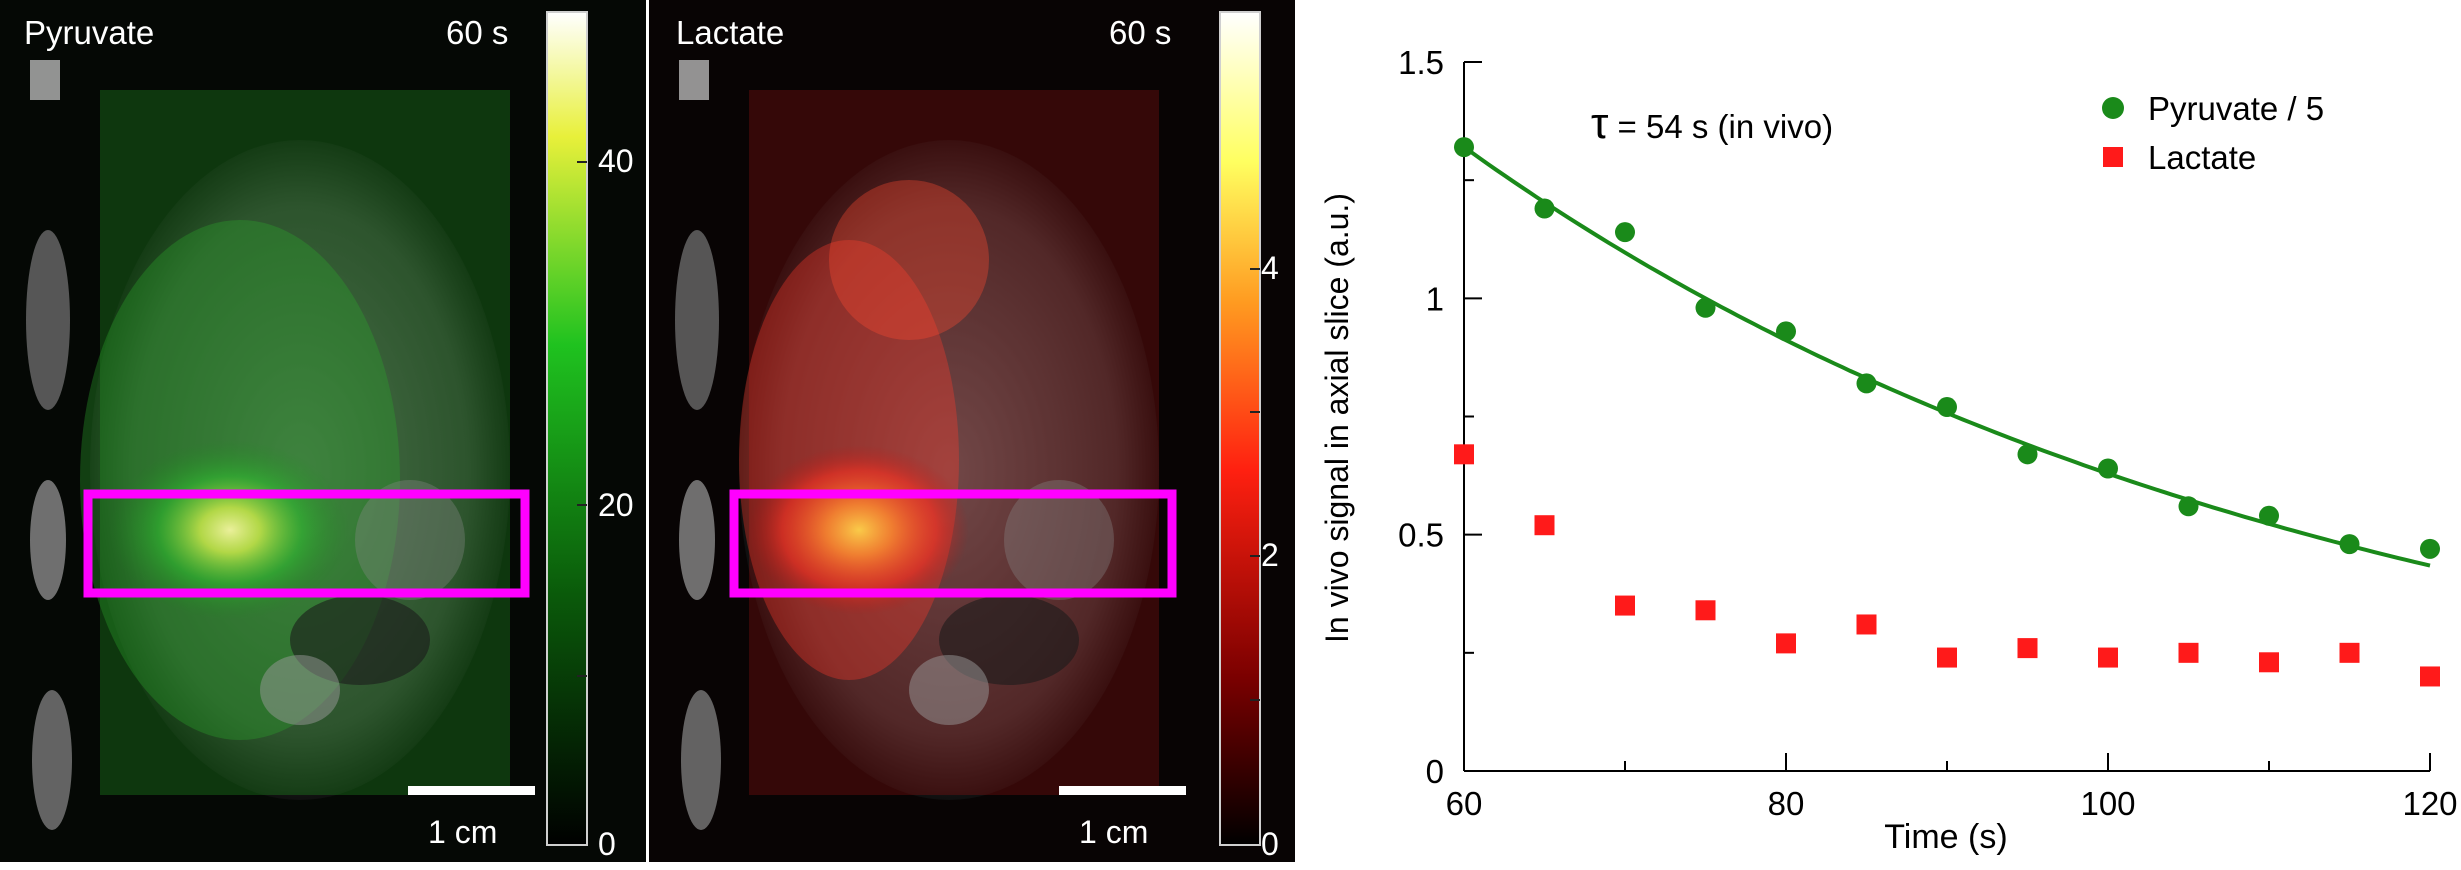  Describe the element at coordinates (607, 844) in the screenshot. I see `pyruvate-colorbar-tick-0: 0` at that location.